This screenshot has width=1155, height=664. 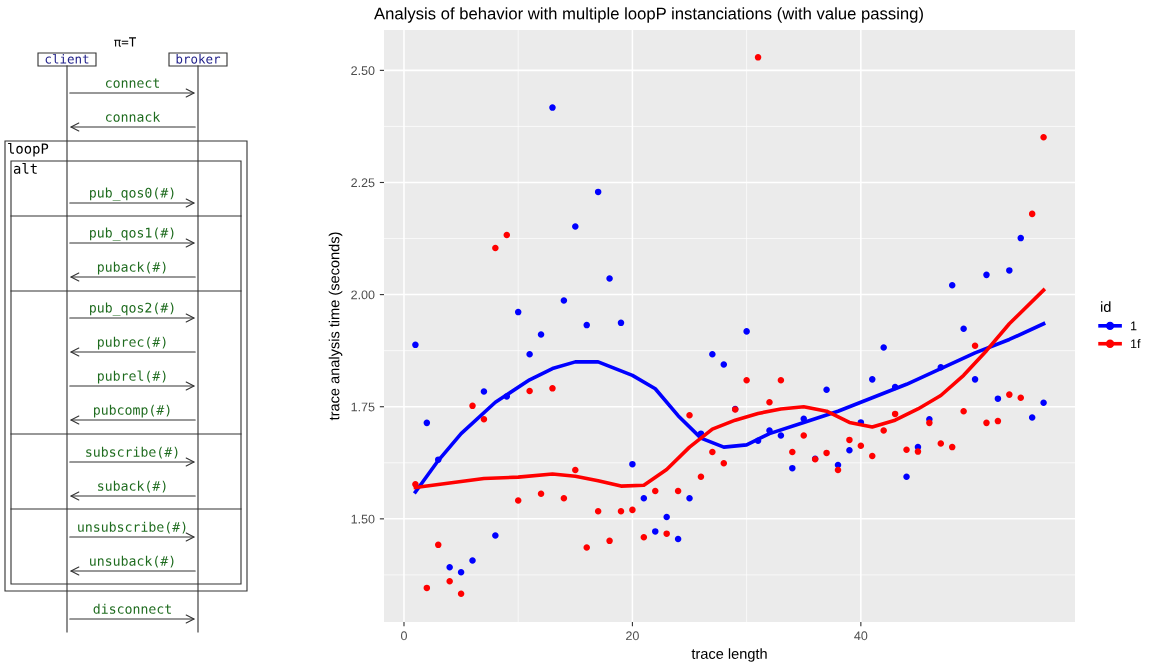 What do you see at coordinates (132, 452) in the screenshot?
I see `text: subscribe(#)` at bounding box center [132, 452].